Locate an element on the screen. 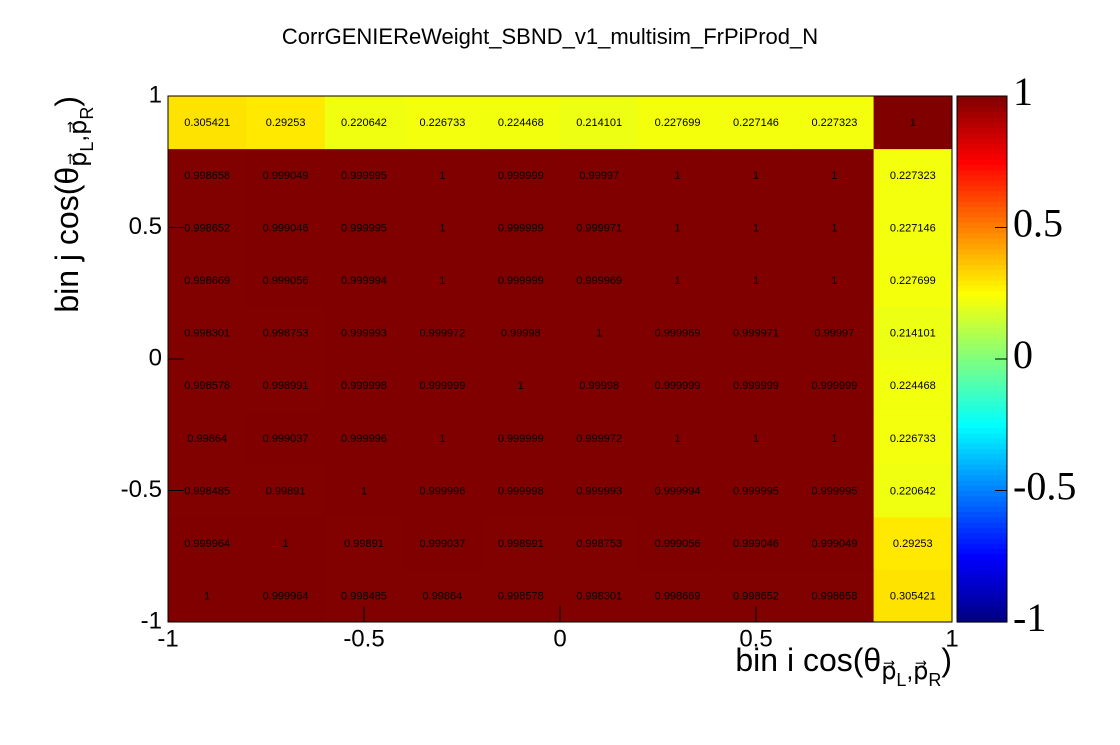 The height and width of the screenshot is (745, 1120). axis-label-part: p⃗ is located at coordinates (78, 159).